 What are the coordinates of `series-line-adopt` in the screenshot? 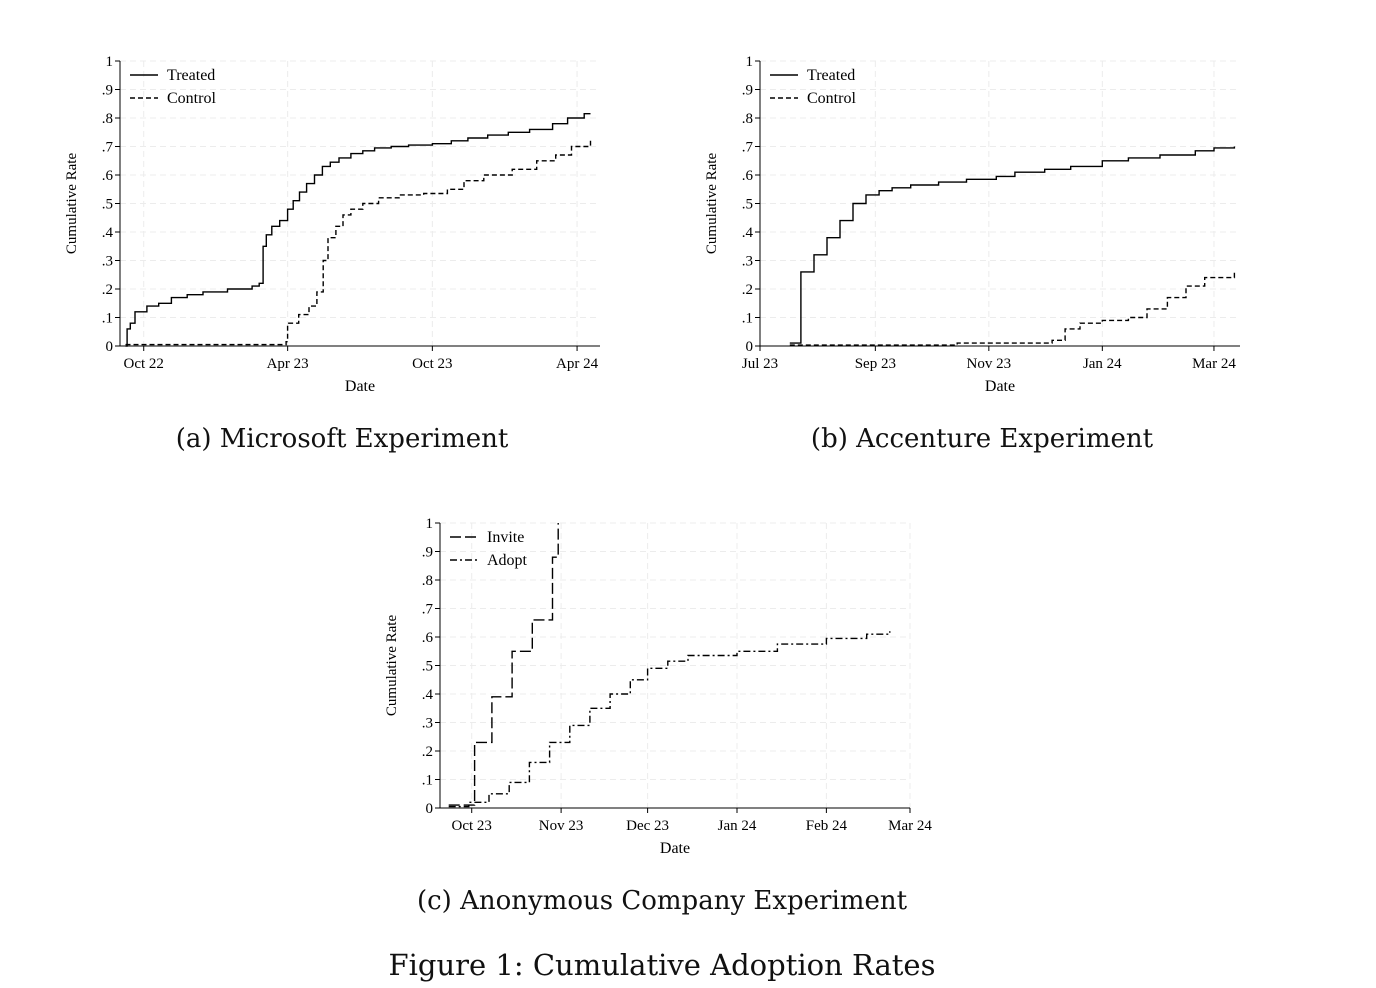 It's located at (669, 719).